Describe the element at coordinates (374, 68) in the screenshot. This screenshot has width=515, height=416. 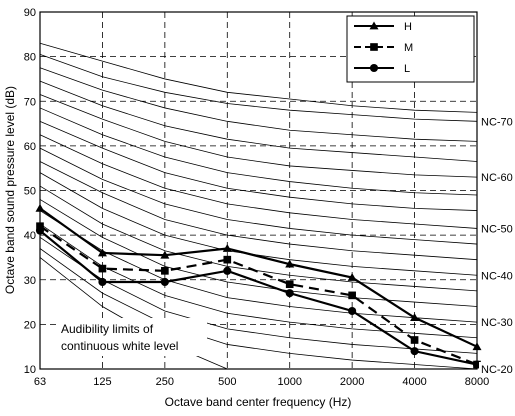
I see `marker-circle-legend-L` at that location.